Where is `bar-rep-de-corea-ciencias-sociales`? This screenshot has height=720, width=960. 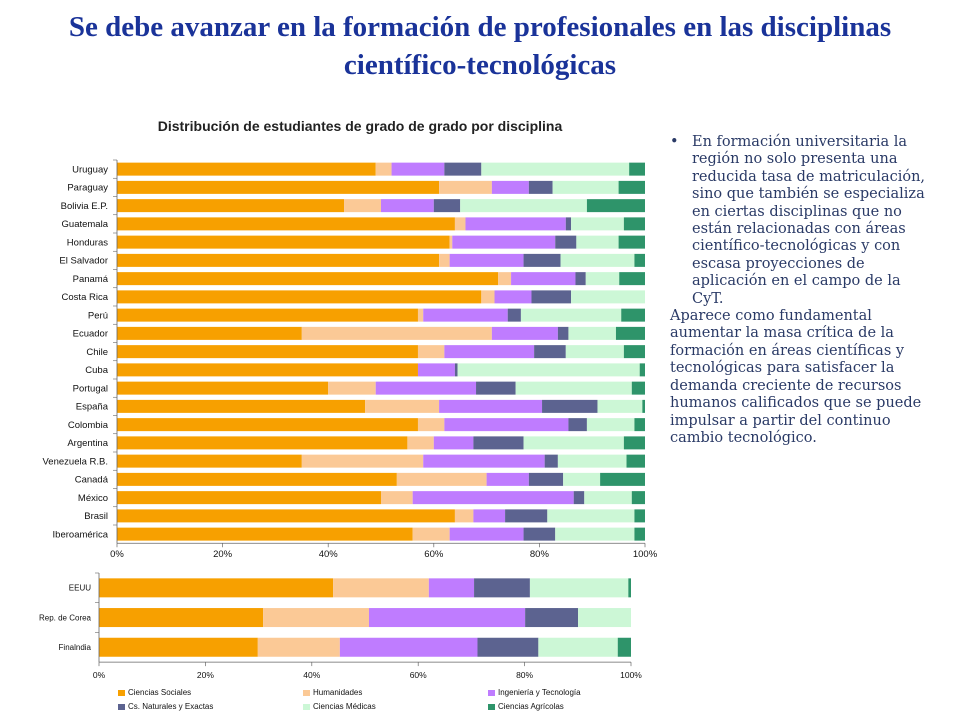
bar-rep-de-corea-ciencias-sociales is located at coordinates (181, 618).